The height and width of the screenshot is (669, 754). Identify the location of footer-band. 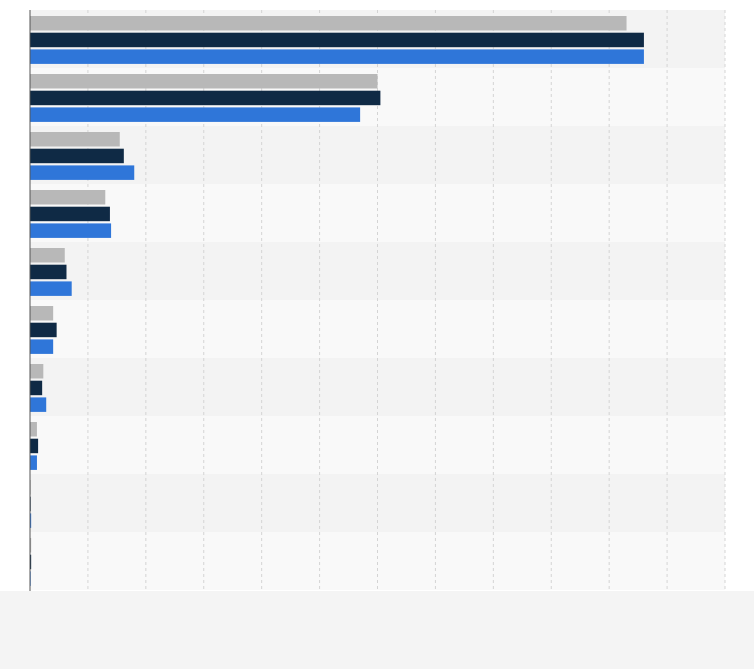
(377, 630).